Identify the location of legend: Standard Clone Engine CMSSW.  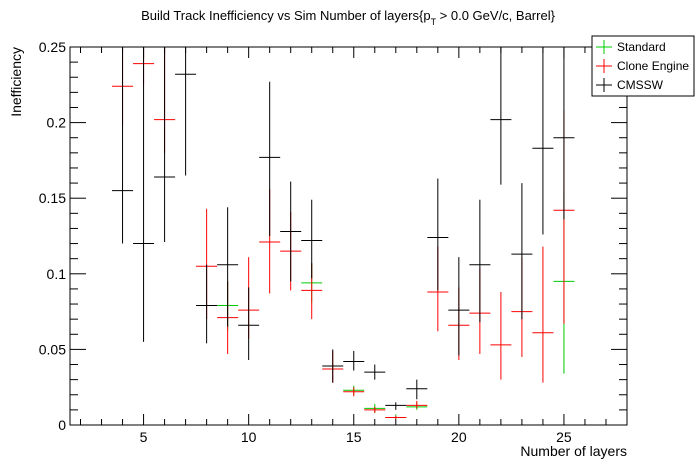
(643, 66).